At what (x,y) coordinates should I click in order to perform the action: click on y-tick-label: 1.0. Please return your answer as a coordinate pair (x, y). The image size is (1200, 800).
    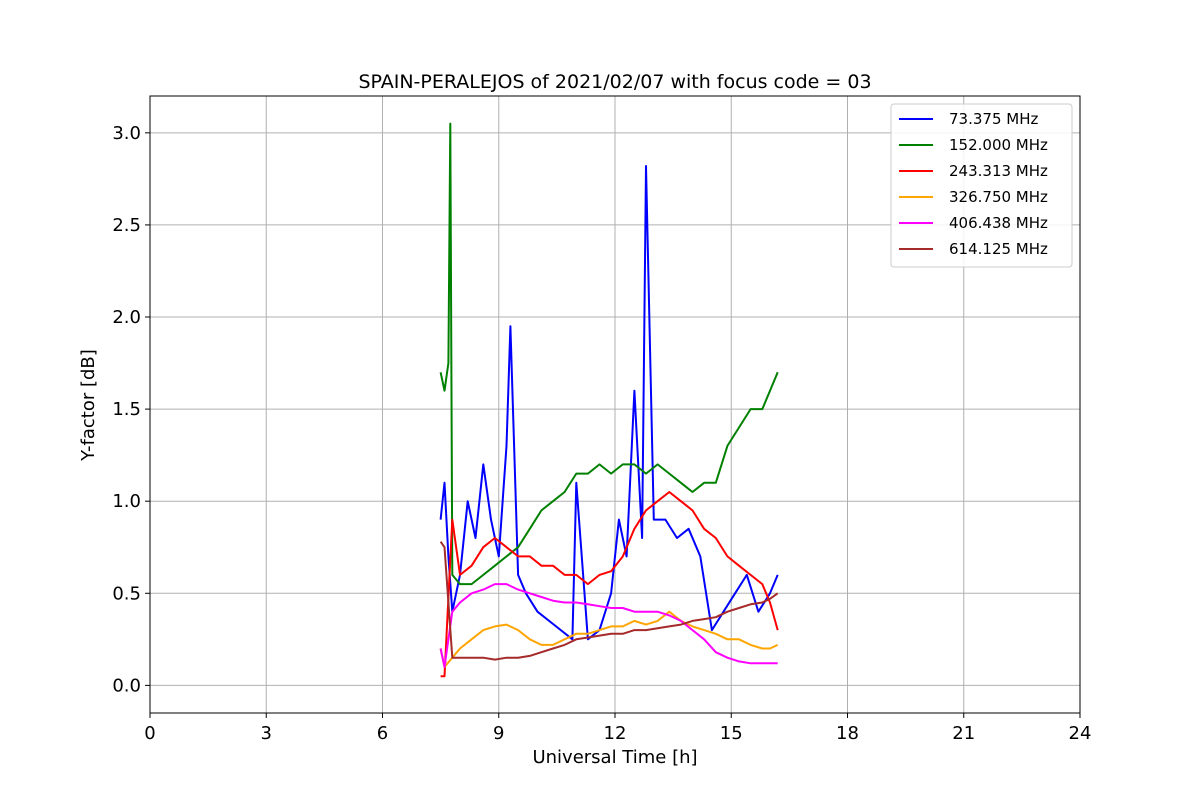
    Looking at the image, I should click on (126, 501).